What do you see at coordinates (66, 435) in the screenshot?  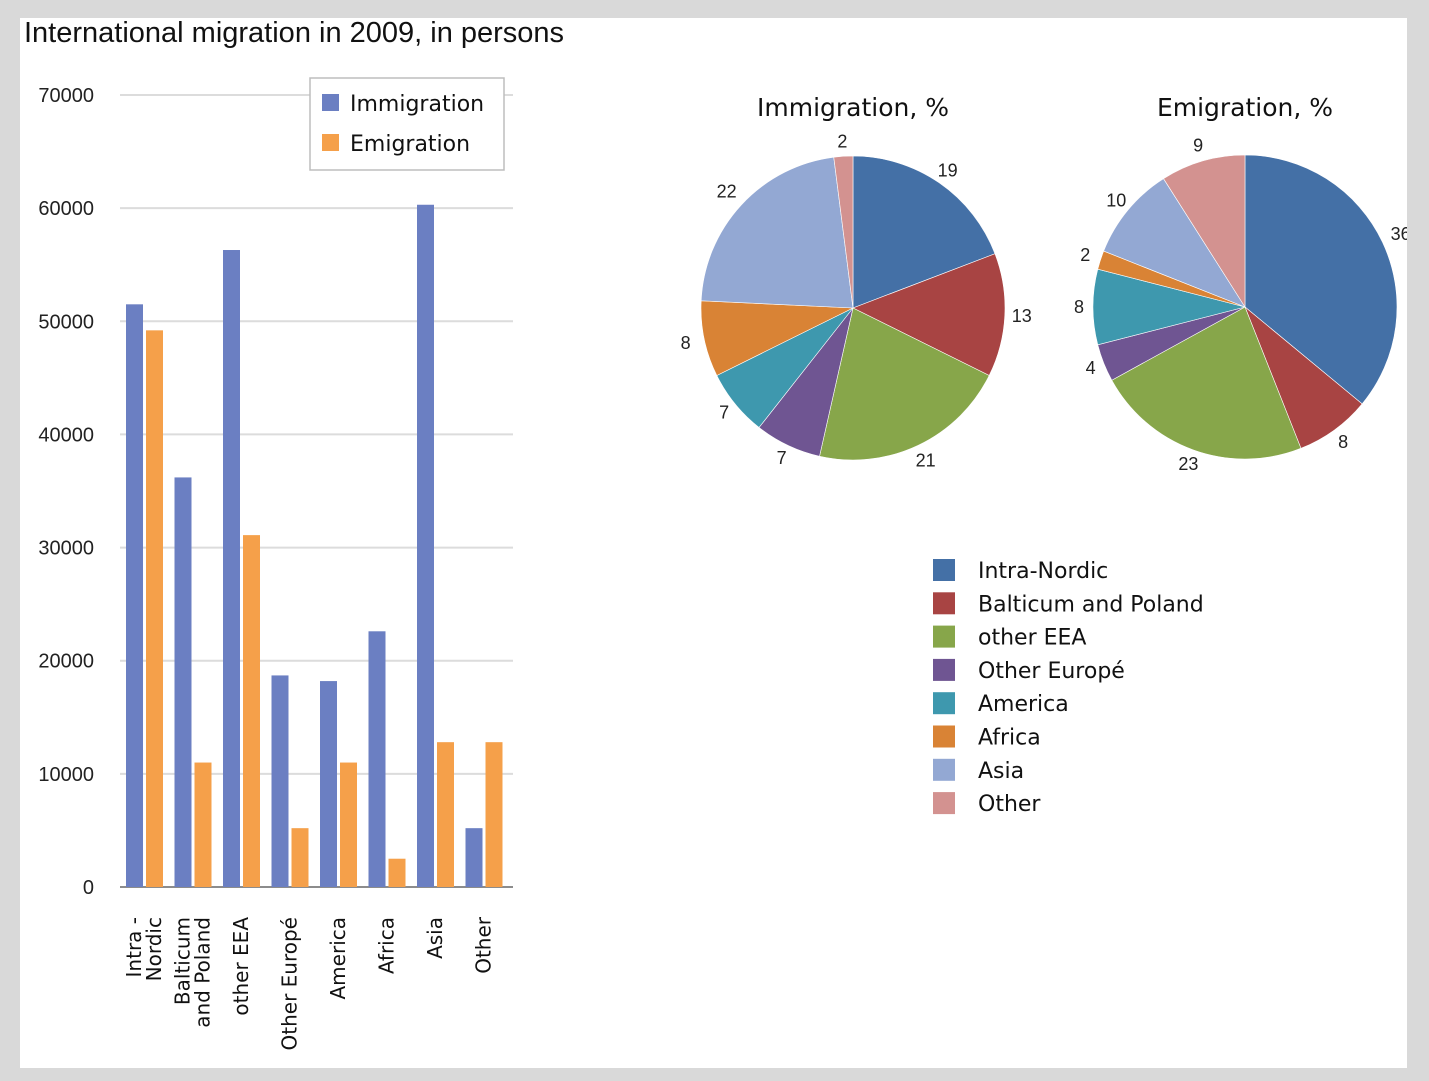 I see `y-tick-label: 40000` at bounding box center [66, 435].